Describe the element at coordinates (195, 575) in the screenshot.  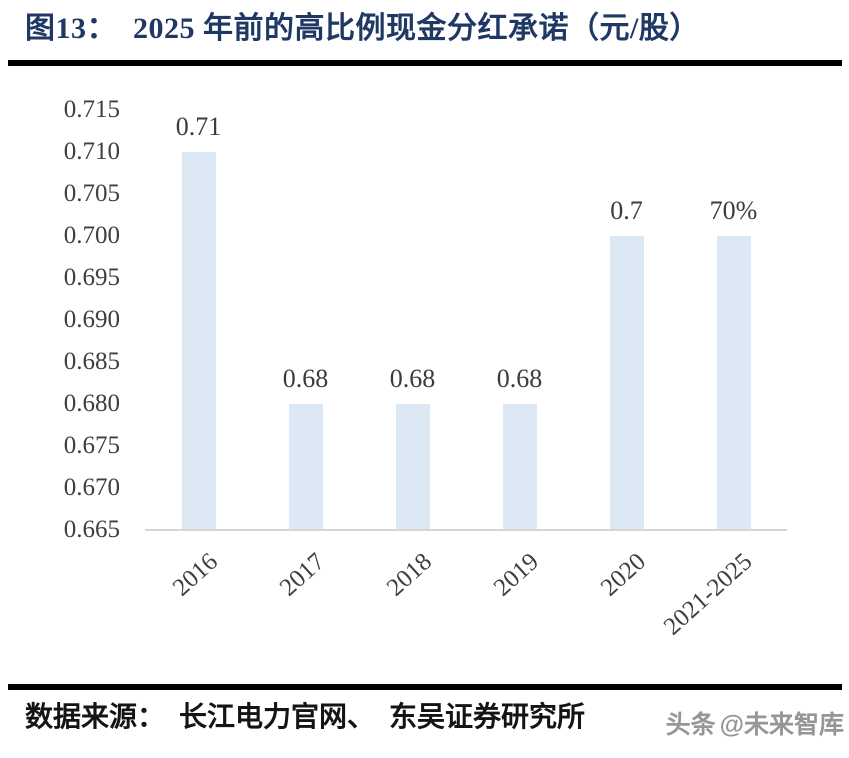
I see `x-tick-label: 2016` at that location.